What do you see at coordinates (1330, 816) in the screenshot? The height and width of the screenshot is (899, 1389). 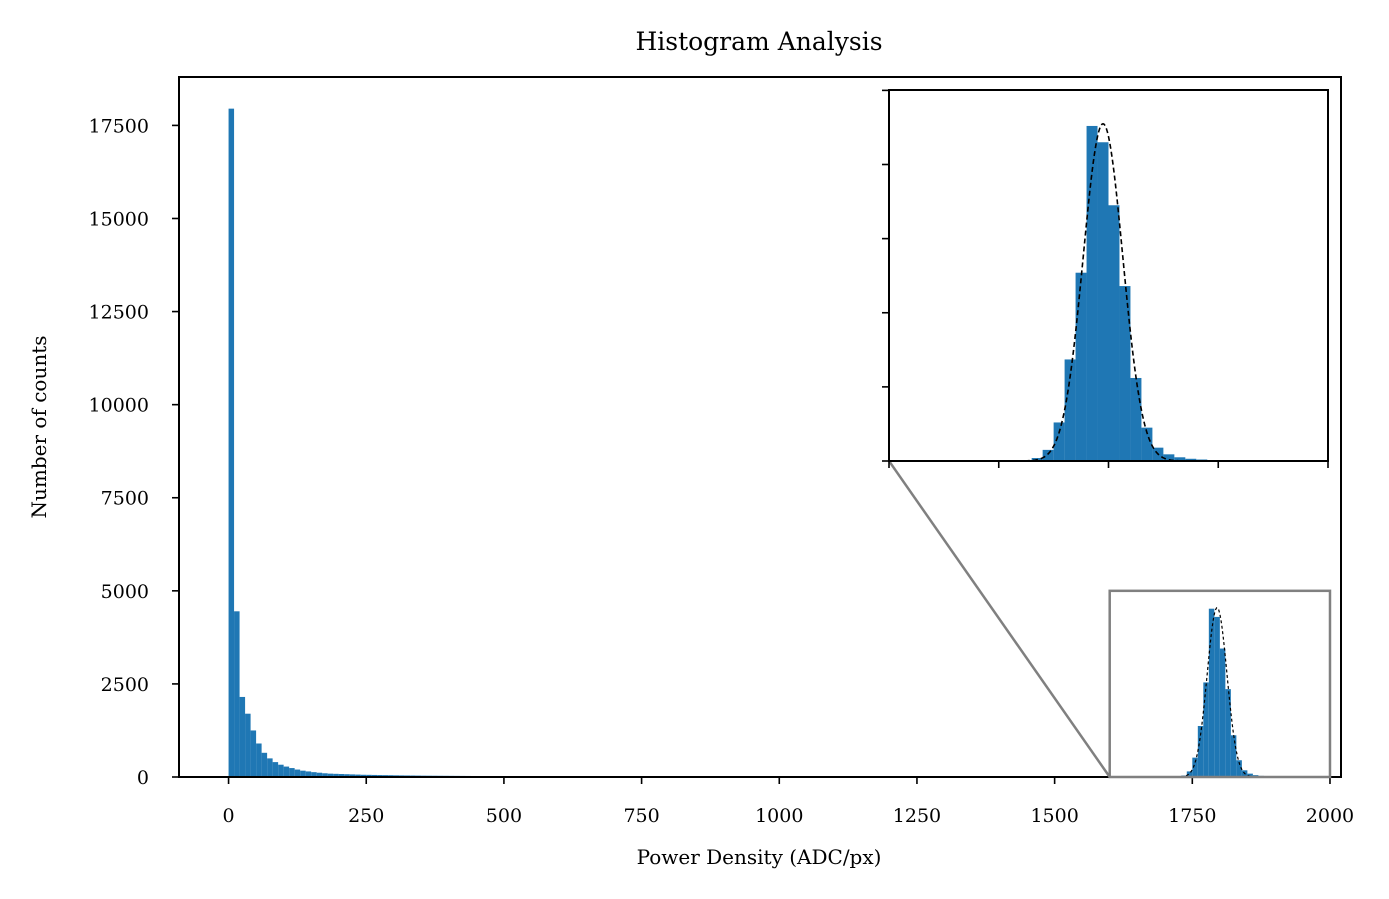 I see `x-tick-label: 2000` at bounding box center [1330, 816].